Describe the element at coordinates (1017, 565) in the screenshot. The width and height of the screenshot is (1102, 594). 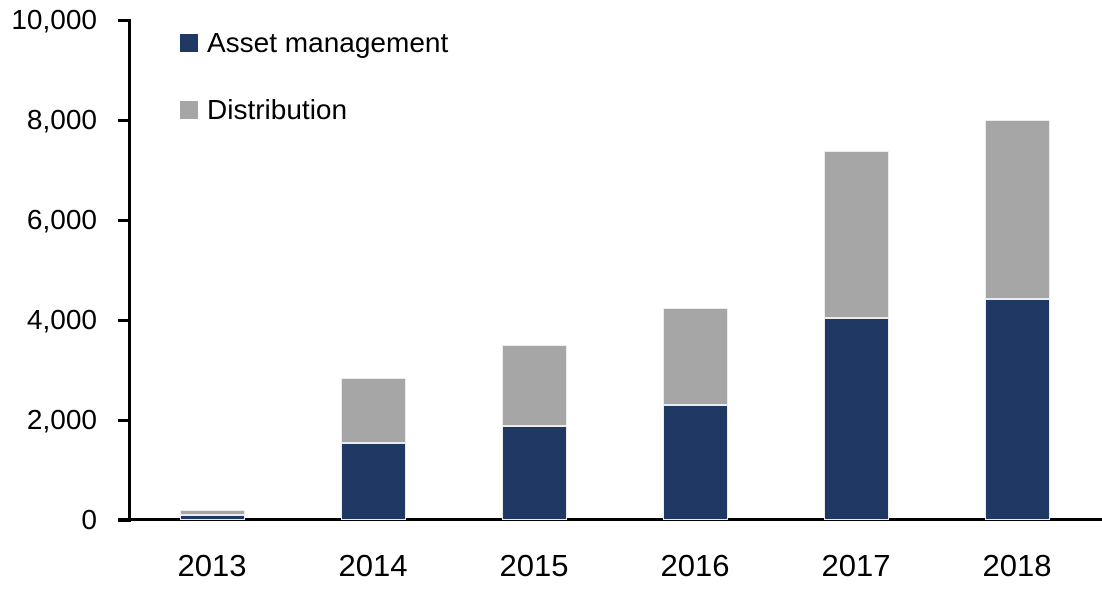
I see `x-axis-label-2018: 2018` at that location.